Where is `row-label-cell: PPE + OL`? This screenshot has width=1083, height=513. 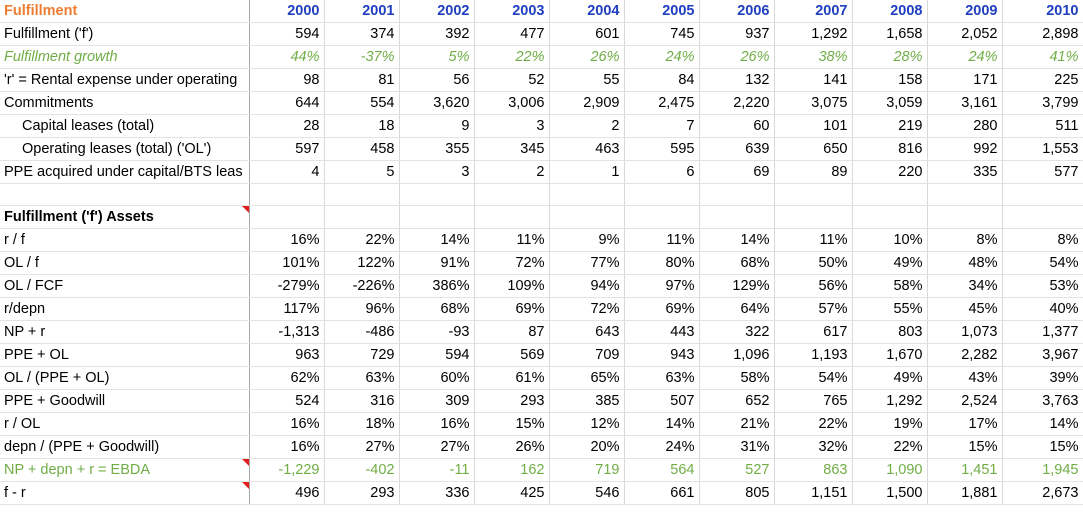 row-label-cell: PPE + OL is located at coordinates (125, 355).